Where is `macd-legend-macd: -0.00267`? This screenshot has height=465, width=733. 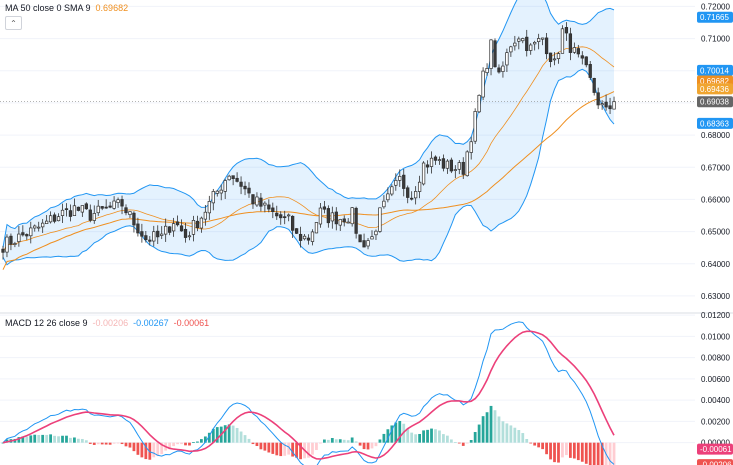
macd-legend-macd: -0.00267 is located at coordinates (151, 323).